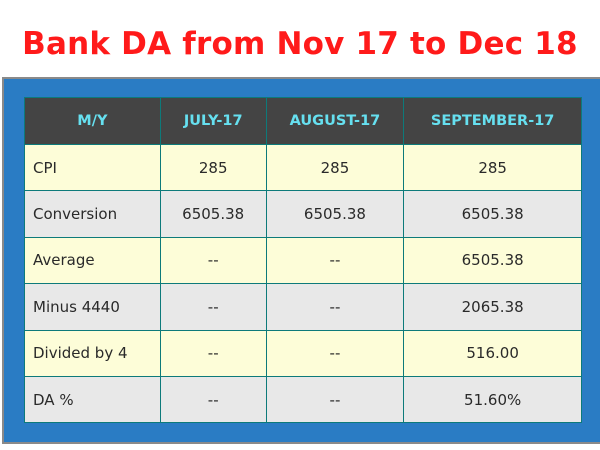  Describe the element at coordinates (492, 399) in the screenshot. I see `table-cell: 51.60%` at that location.